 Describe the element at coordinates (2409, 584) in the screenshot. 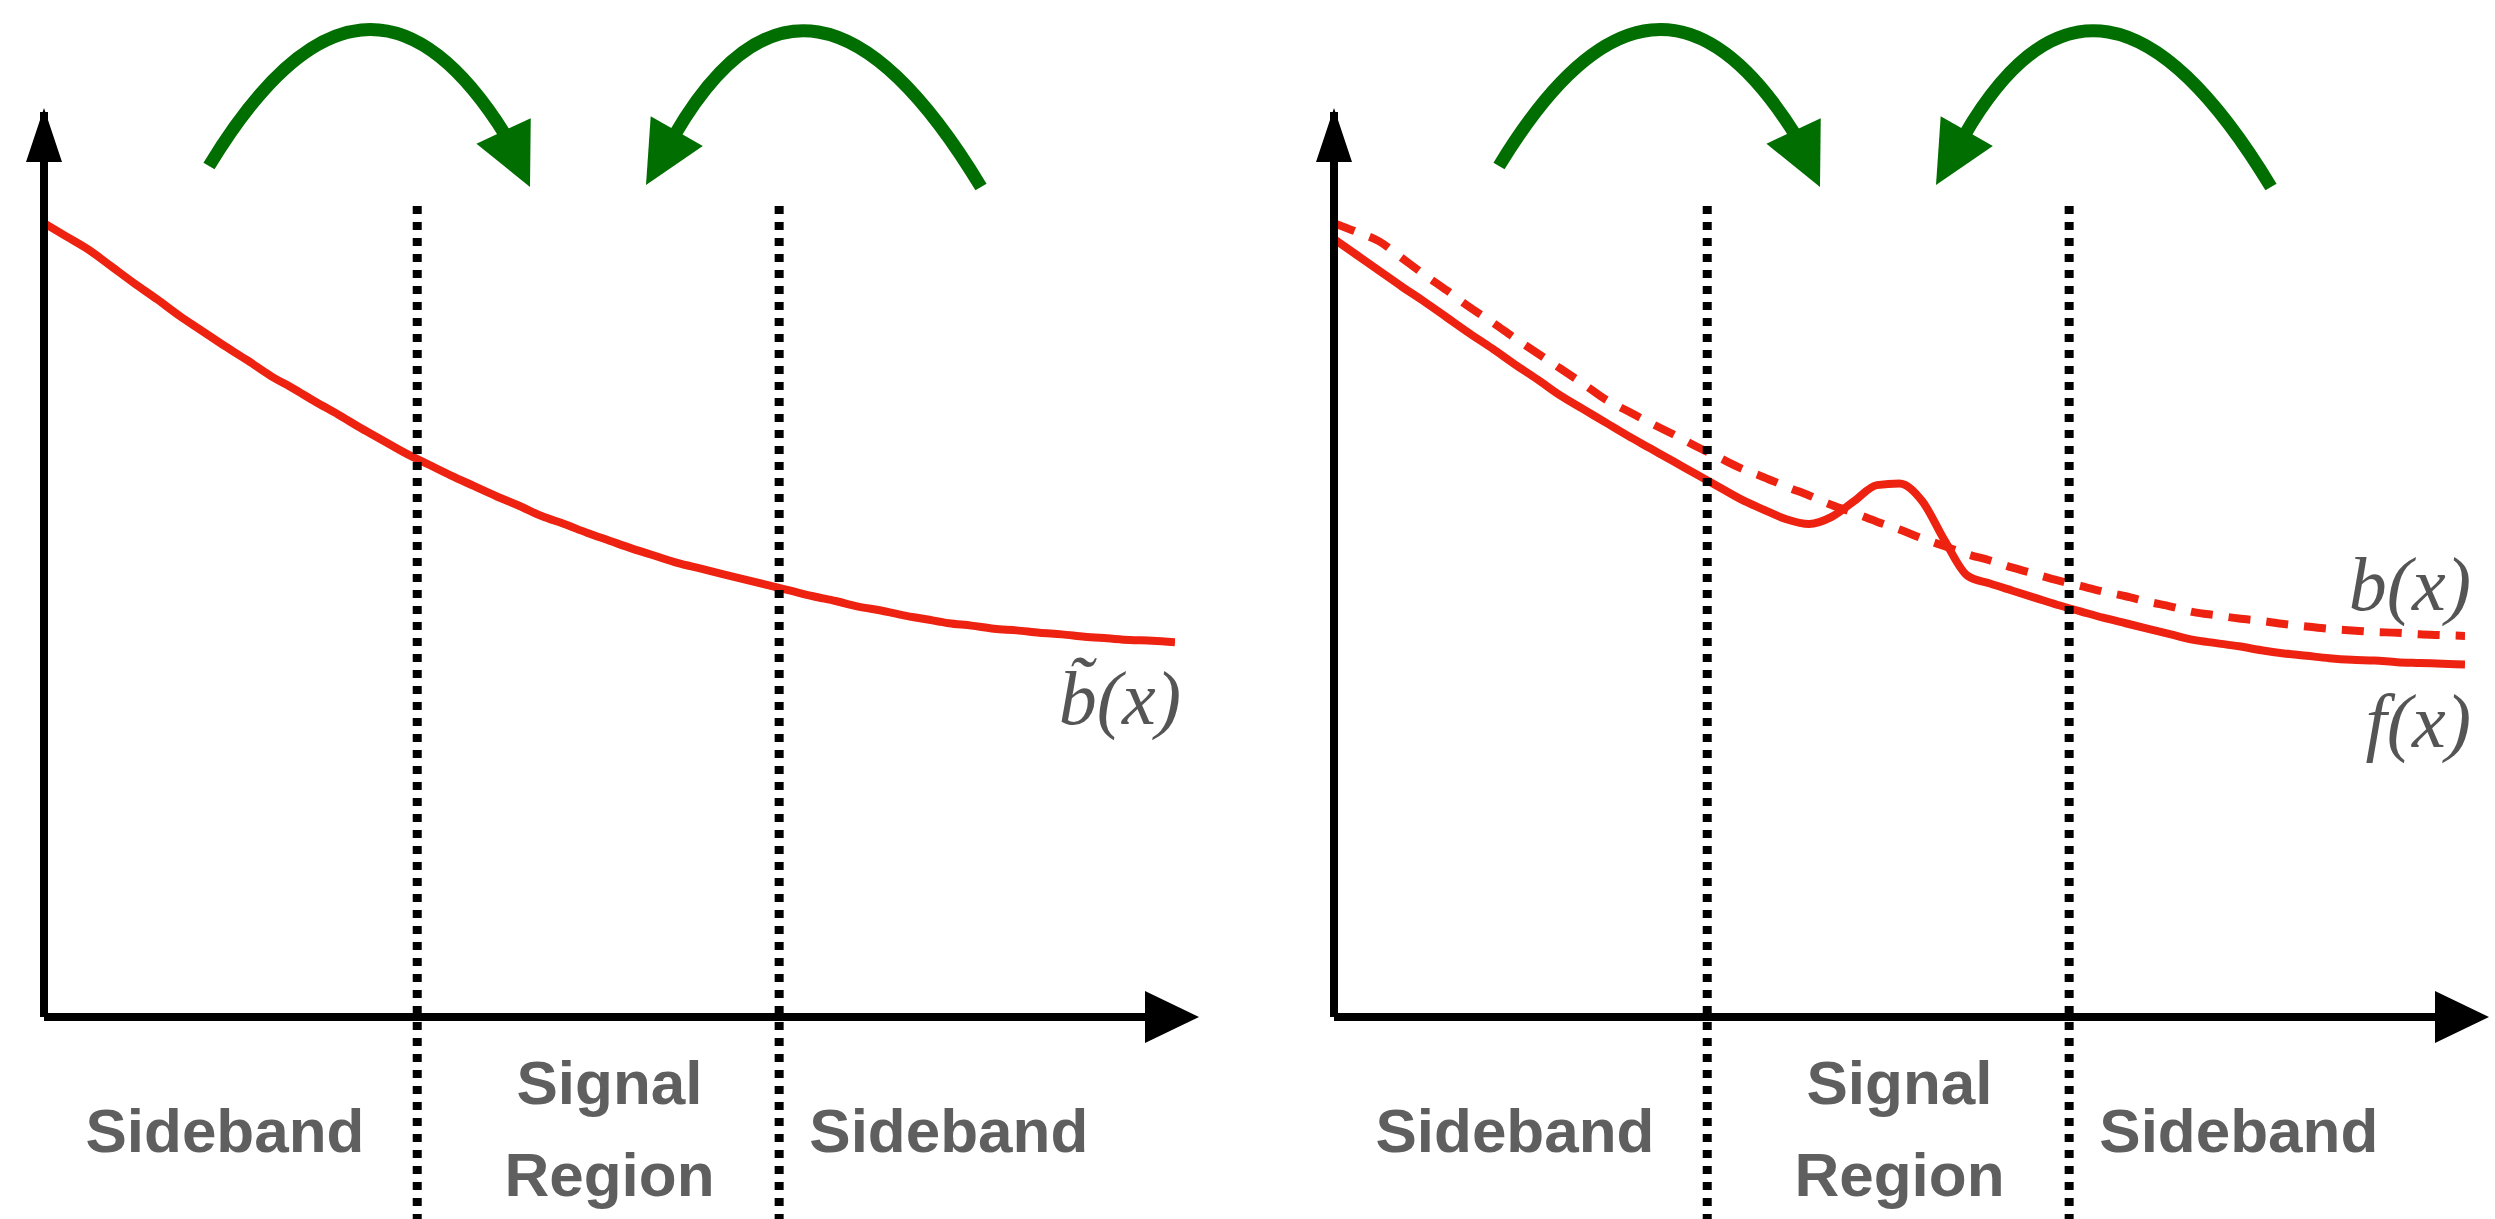

I see `series-label: b(x)` at that location.